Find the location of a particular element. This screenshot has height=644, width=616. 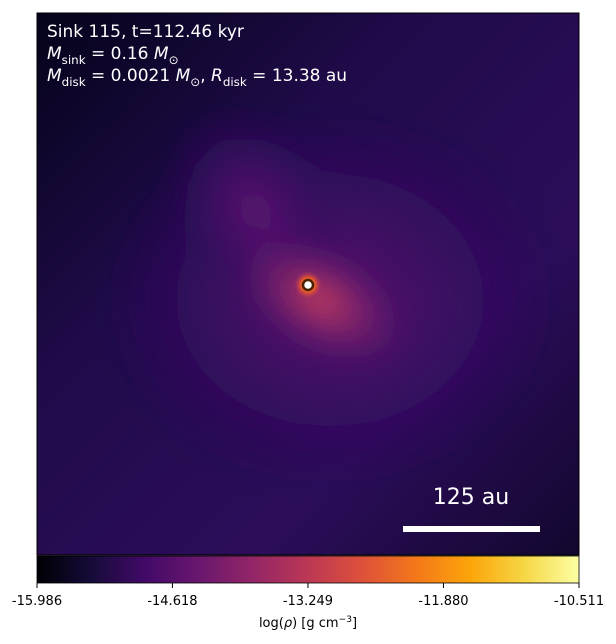

tick-label: -14.618 is located at coordinates (172, 601).